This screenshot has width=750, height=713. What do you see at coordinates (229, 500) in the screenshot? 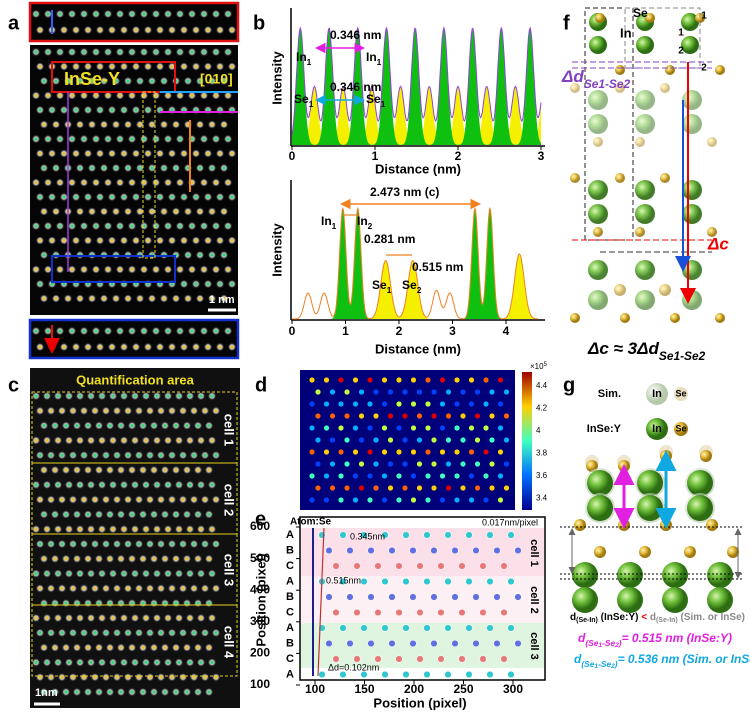
I see `cell-label: cell 2` at bounding box center [229, 500].